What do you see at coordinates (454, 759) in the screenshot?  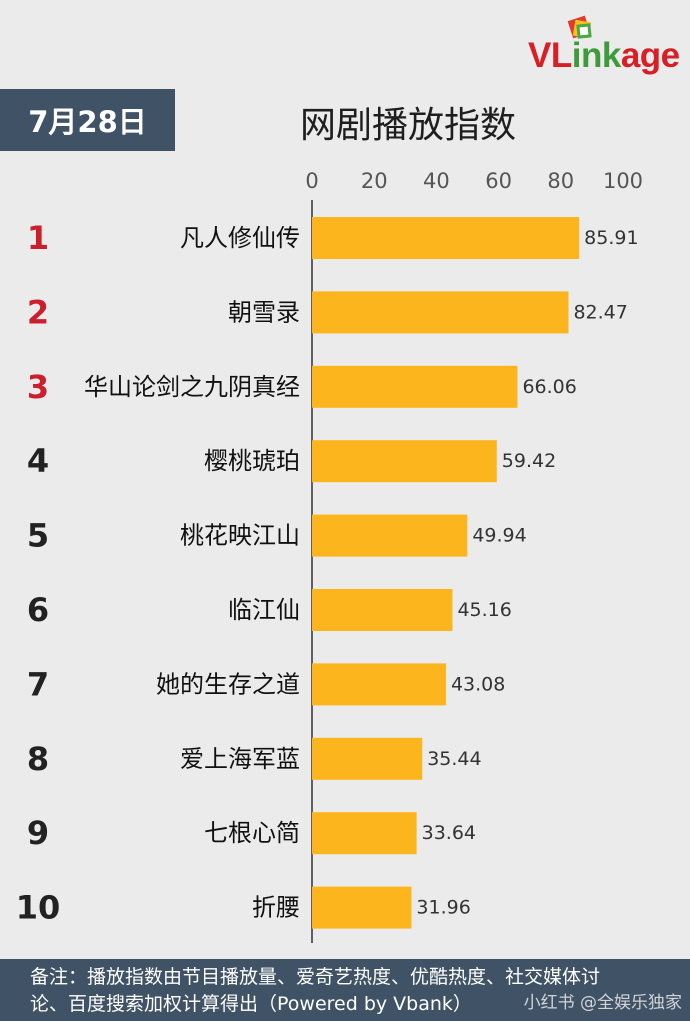 I see `bar-value-label: 35.44` at bounding box center [454, 759].